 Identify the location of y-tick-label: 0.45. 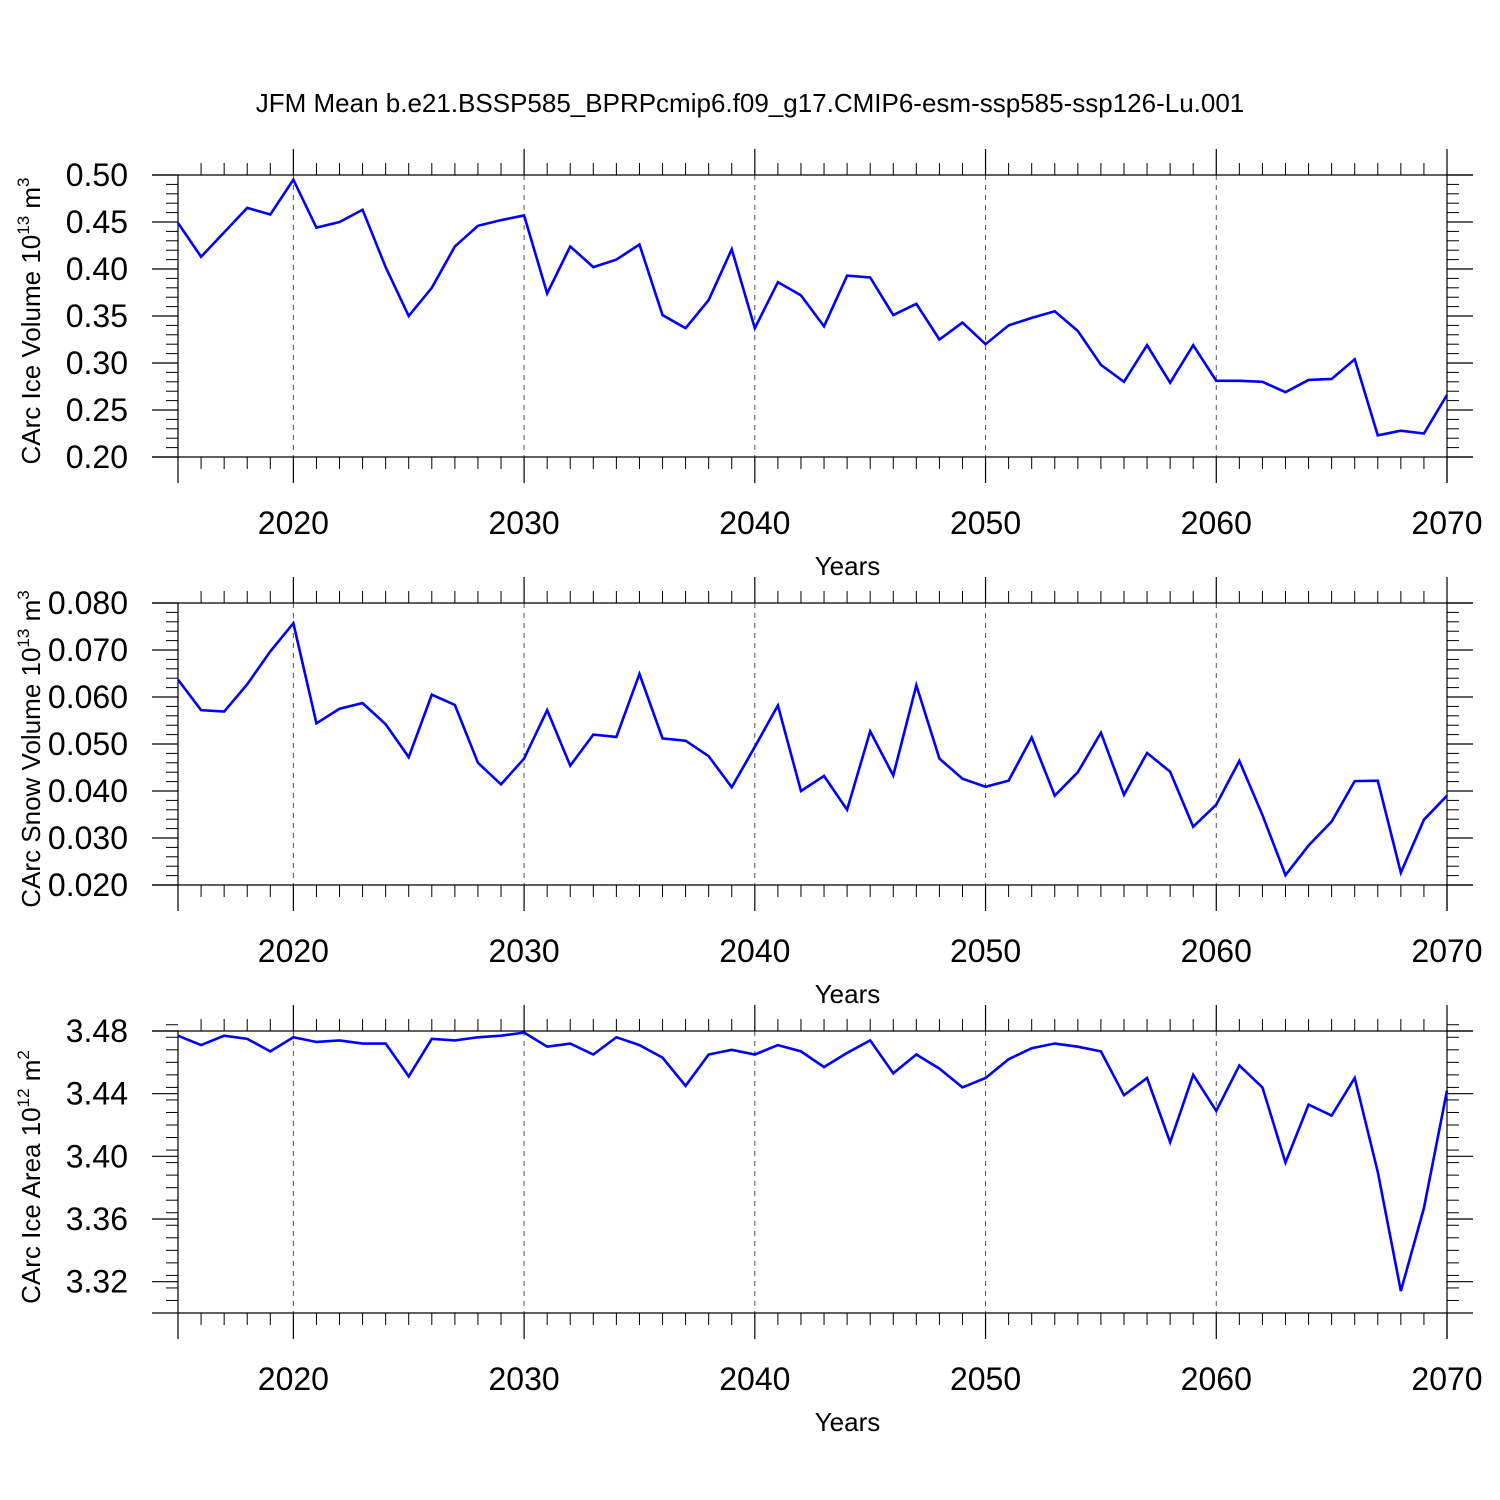
(97, 222).